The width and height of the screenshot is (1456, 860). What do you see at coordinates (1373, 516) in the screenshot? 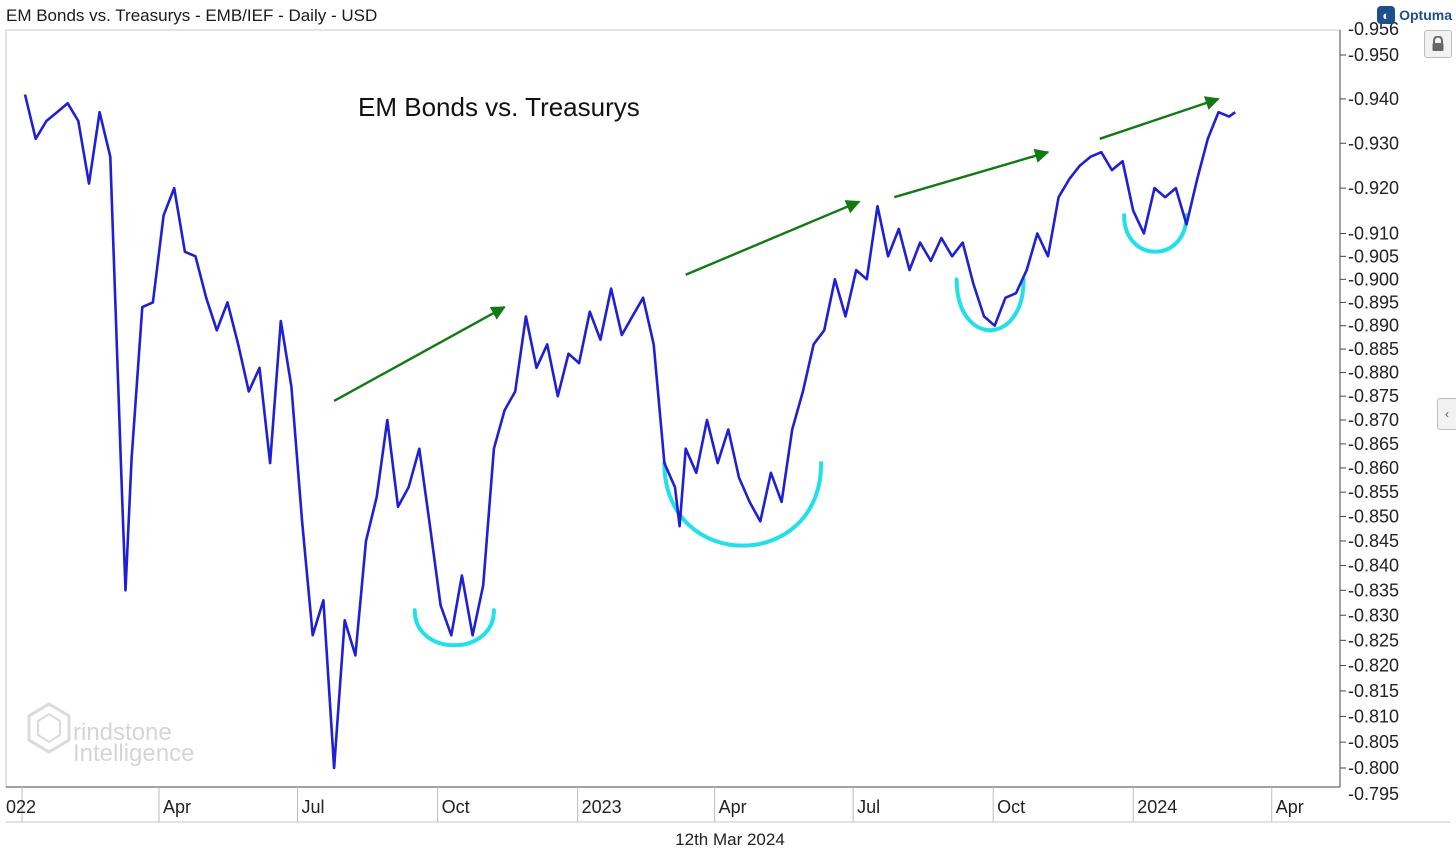
I see `y-tick-label: -0.850` at bounding box center [1373, 516].